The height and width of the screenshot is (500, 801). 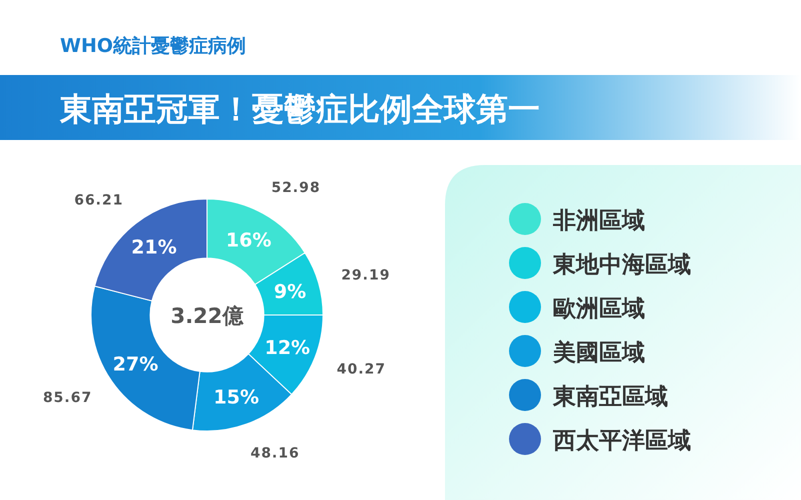 I want to click on data-label: 16%, so click(x=249, y=240).